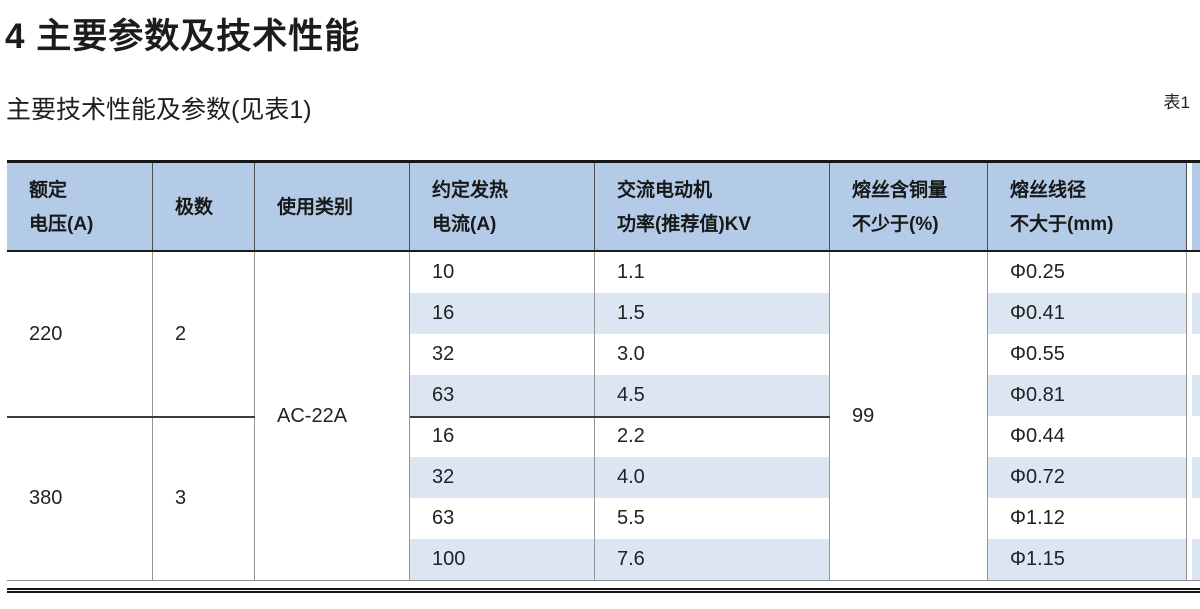  What do you see at coordinates (712, 395) in the screenshot?
I see `cell-power: 4.5` at bounding box center [712, 395].